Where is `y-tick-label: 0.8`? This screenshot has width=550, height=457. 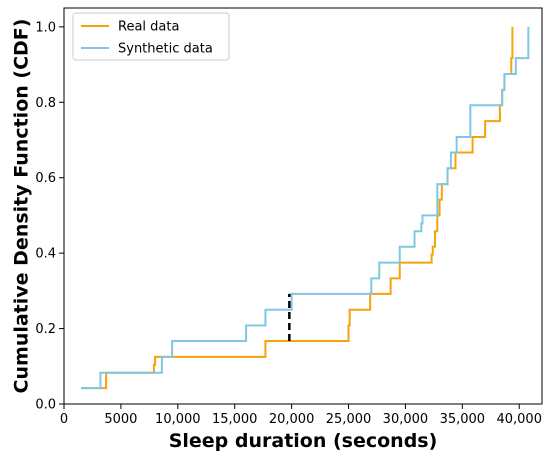
y-tick-label: 0.8 is located at coordinates (45, 103).